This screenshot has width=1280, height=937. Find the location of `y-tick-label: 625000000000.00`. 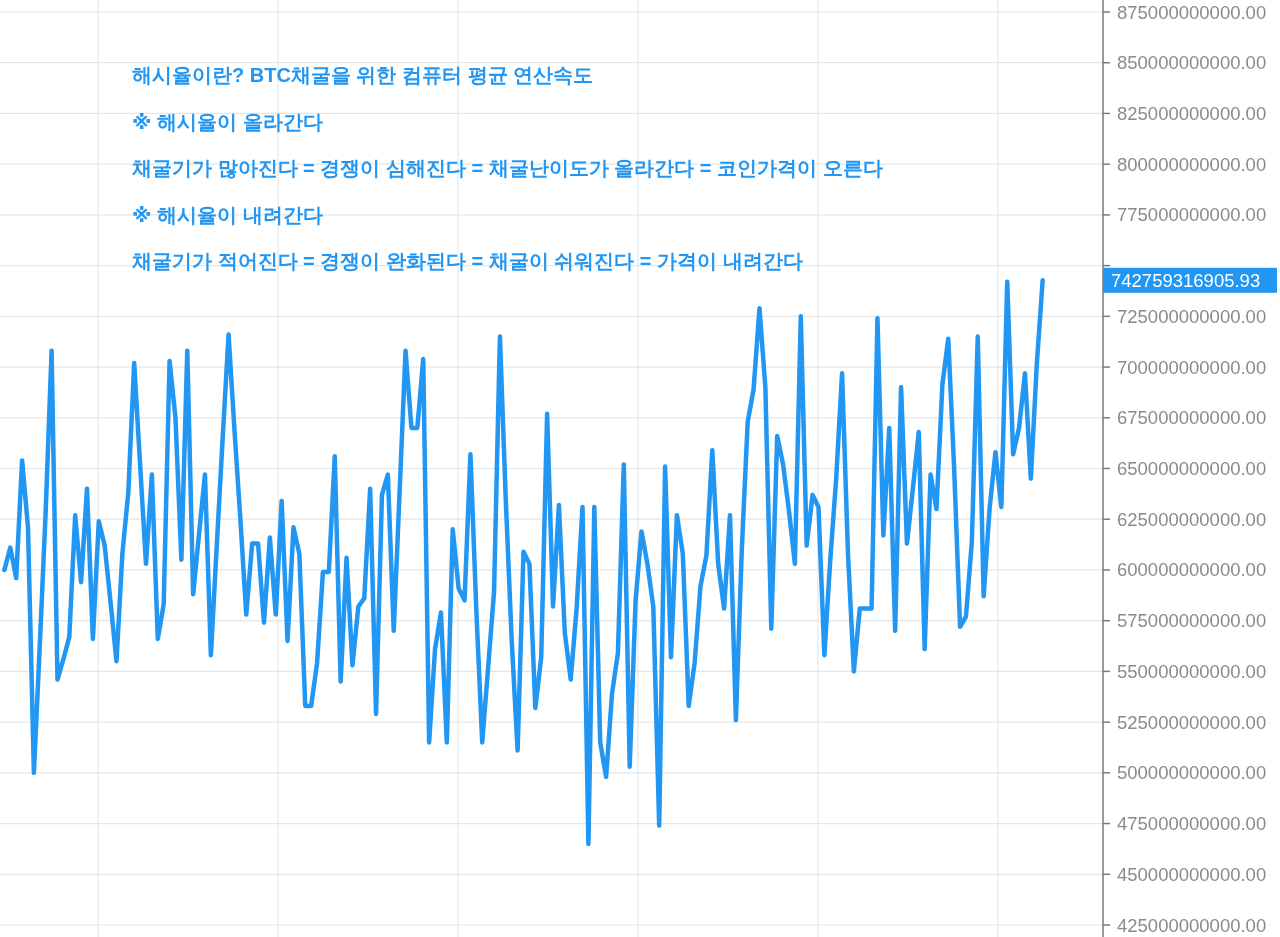

y-tick-label: 625000000000.00 is located at coordinates (1192, 519).